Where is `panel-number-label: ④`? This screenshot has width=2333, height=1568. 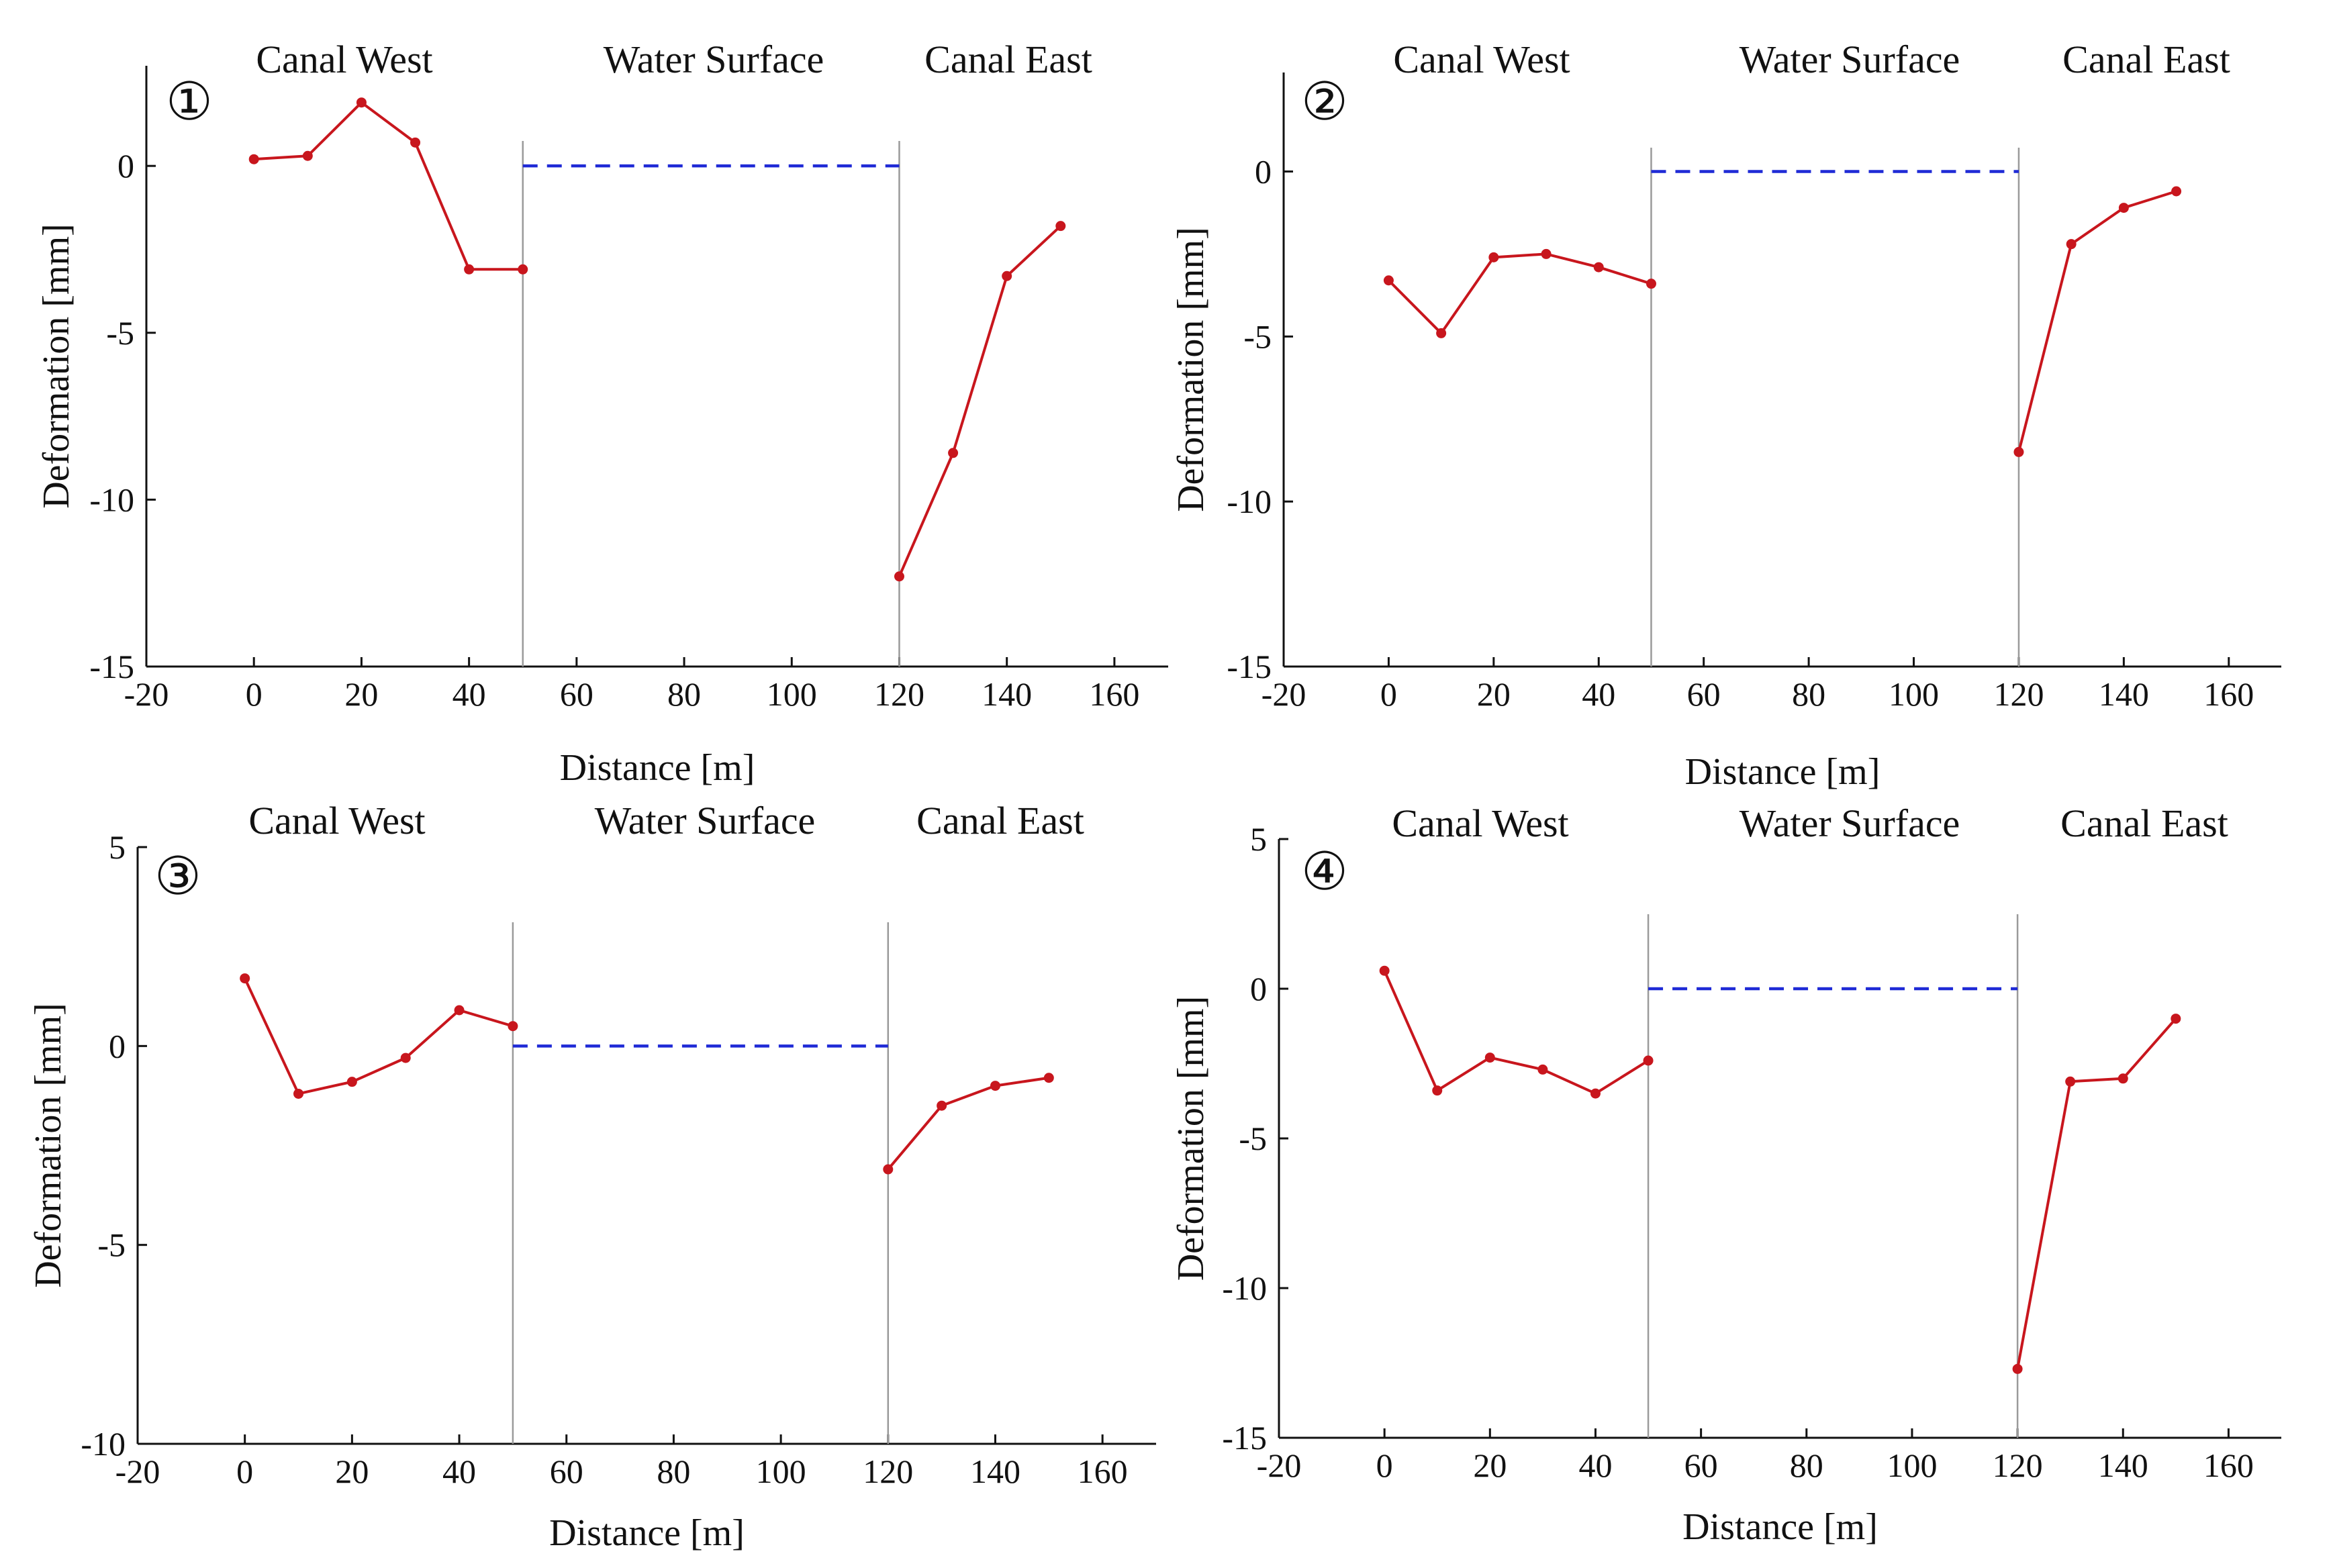 panel-number-label: ④ is located at coordinates (1324, 871).